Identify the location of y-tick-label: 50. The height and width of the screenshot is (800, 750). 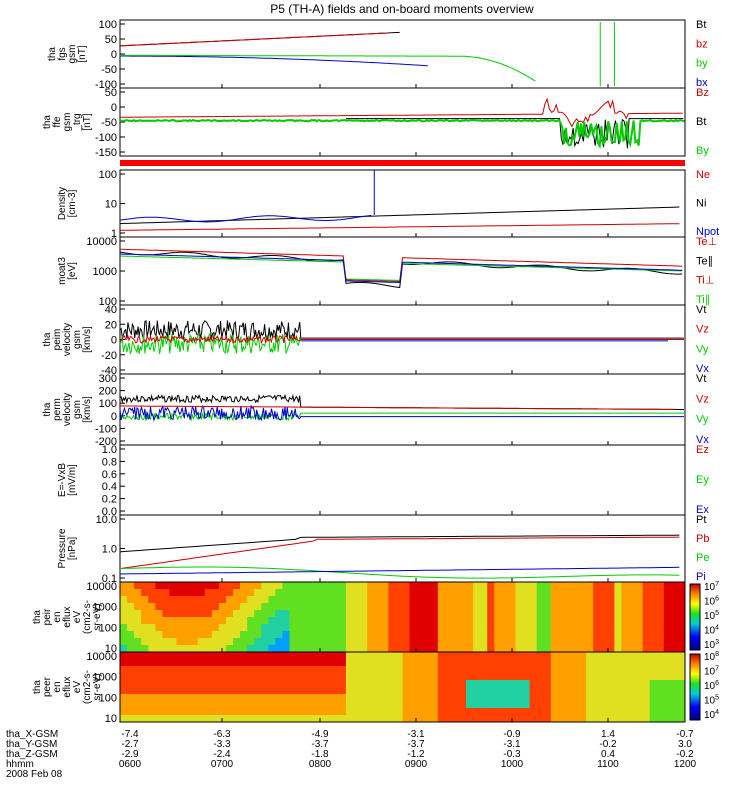
(111, 40).